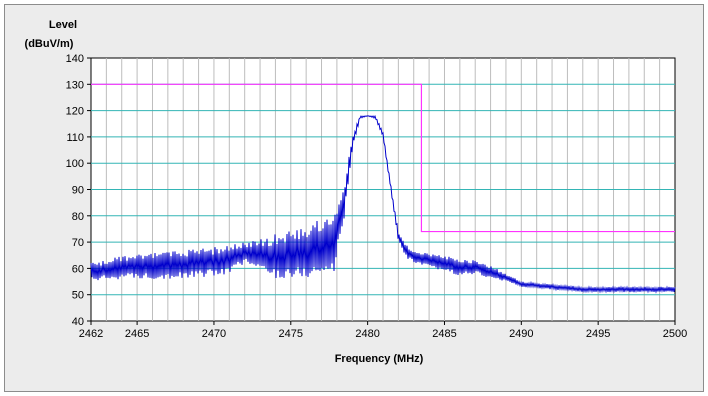 This screenshot has height=396, width=708. What do you see at coordinates (75, 112) in the screenshot?
I see `y-tick-label: 120` at bounding box center [75, 112].